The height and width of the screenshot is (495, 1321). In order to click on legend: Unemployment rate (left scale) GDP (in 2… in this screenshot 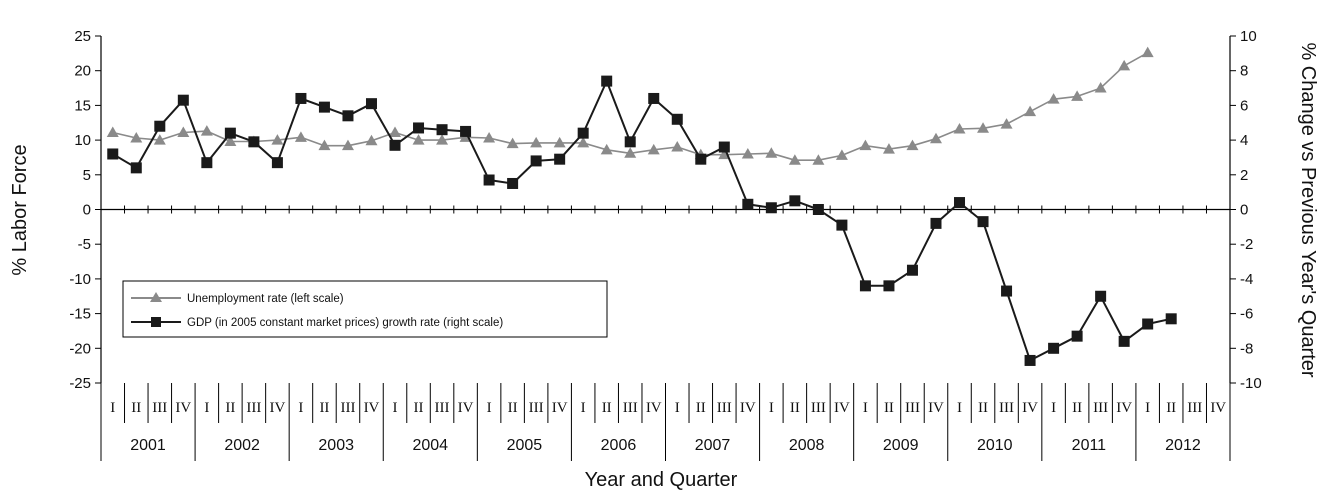, I will do `click(365, 309)`.